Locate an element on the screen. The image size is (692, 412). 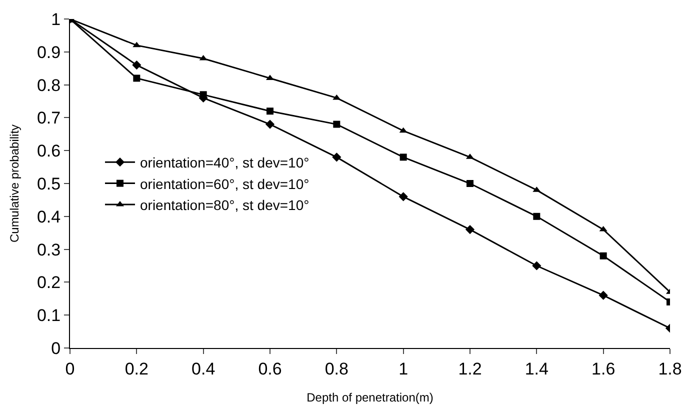
x-tick-label: 0.6 is located at coordinates (270, 368).